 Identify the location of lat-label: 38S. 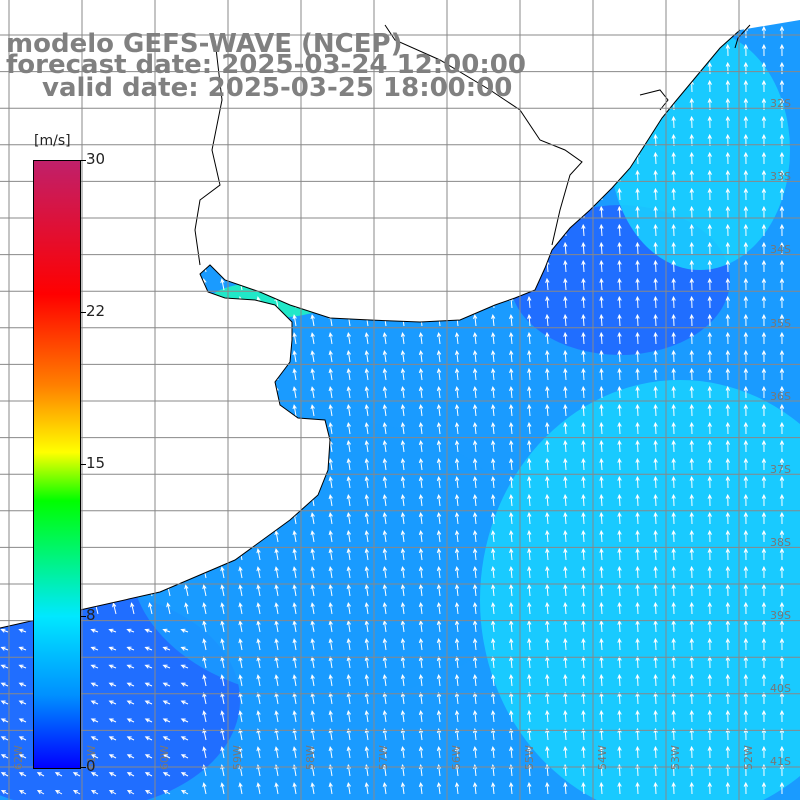
(780, 542).